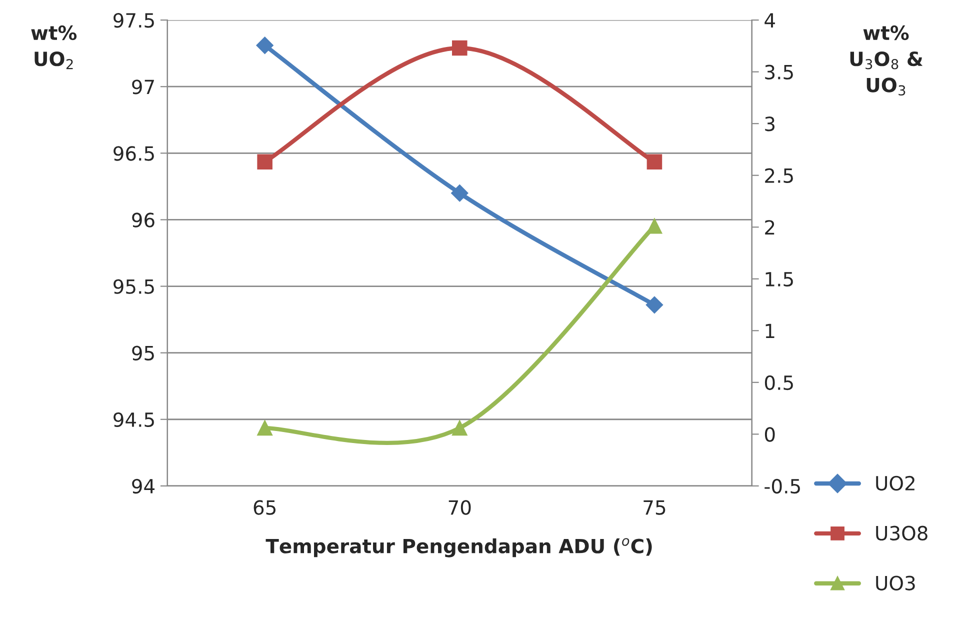 This screenshot has width=979, height=627. Describe the element at coordinates (655, 507) in the screenshot. I see `x-tick-label: 75` at that location.